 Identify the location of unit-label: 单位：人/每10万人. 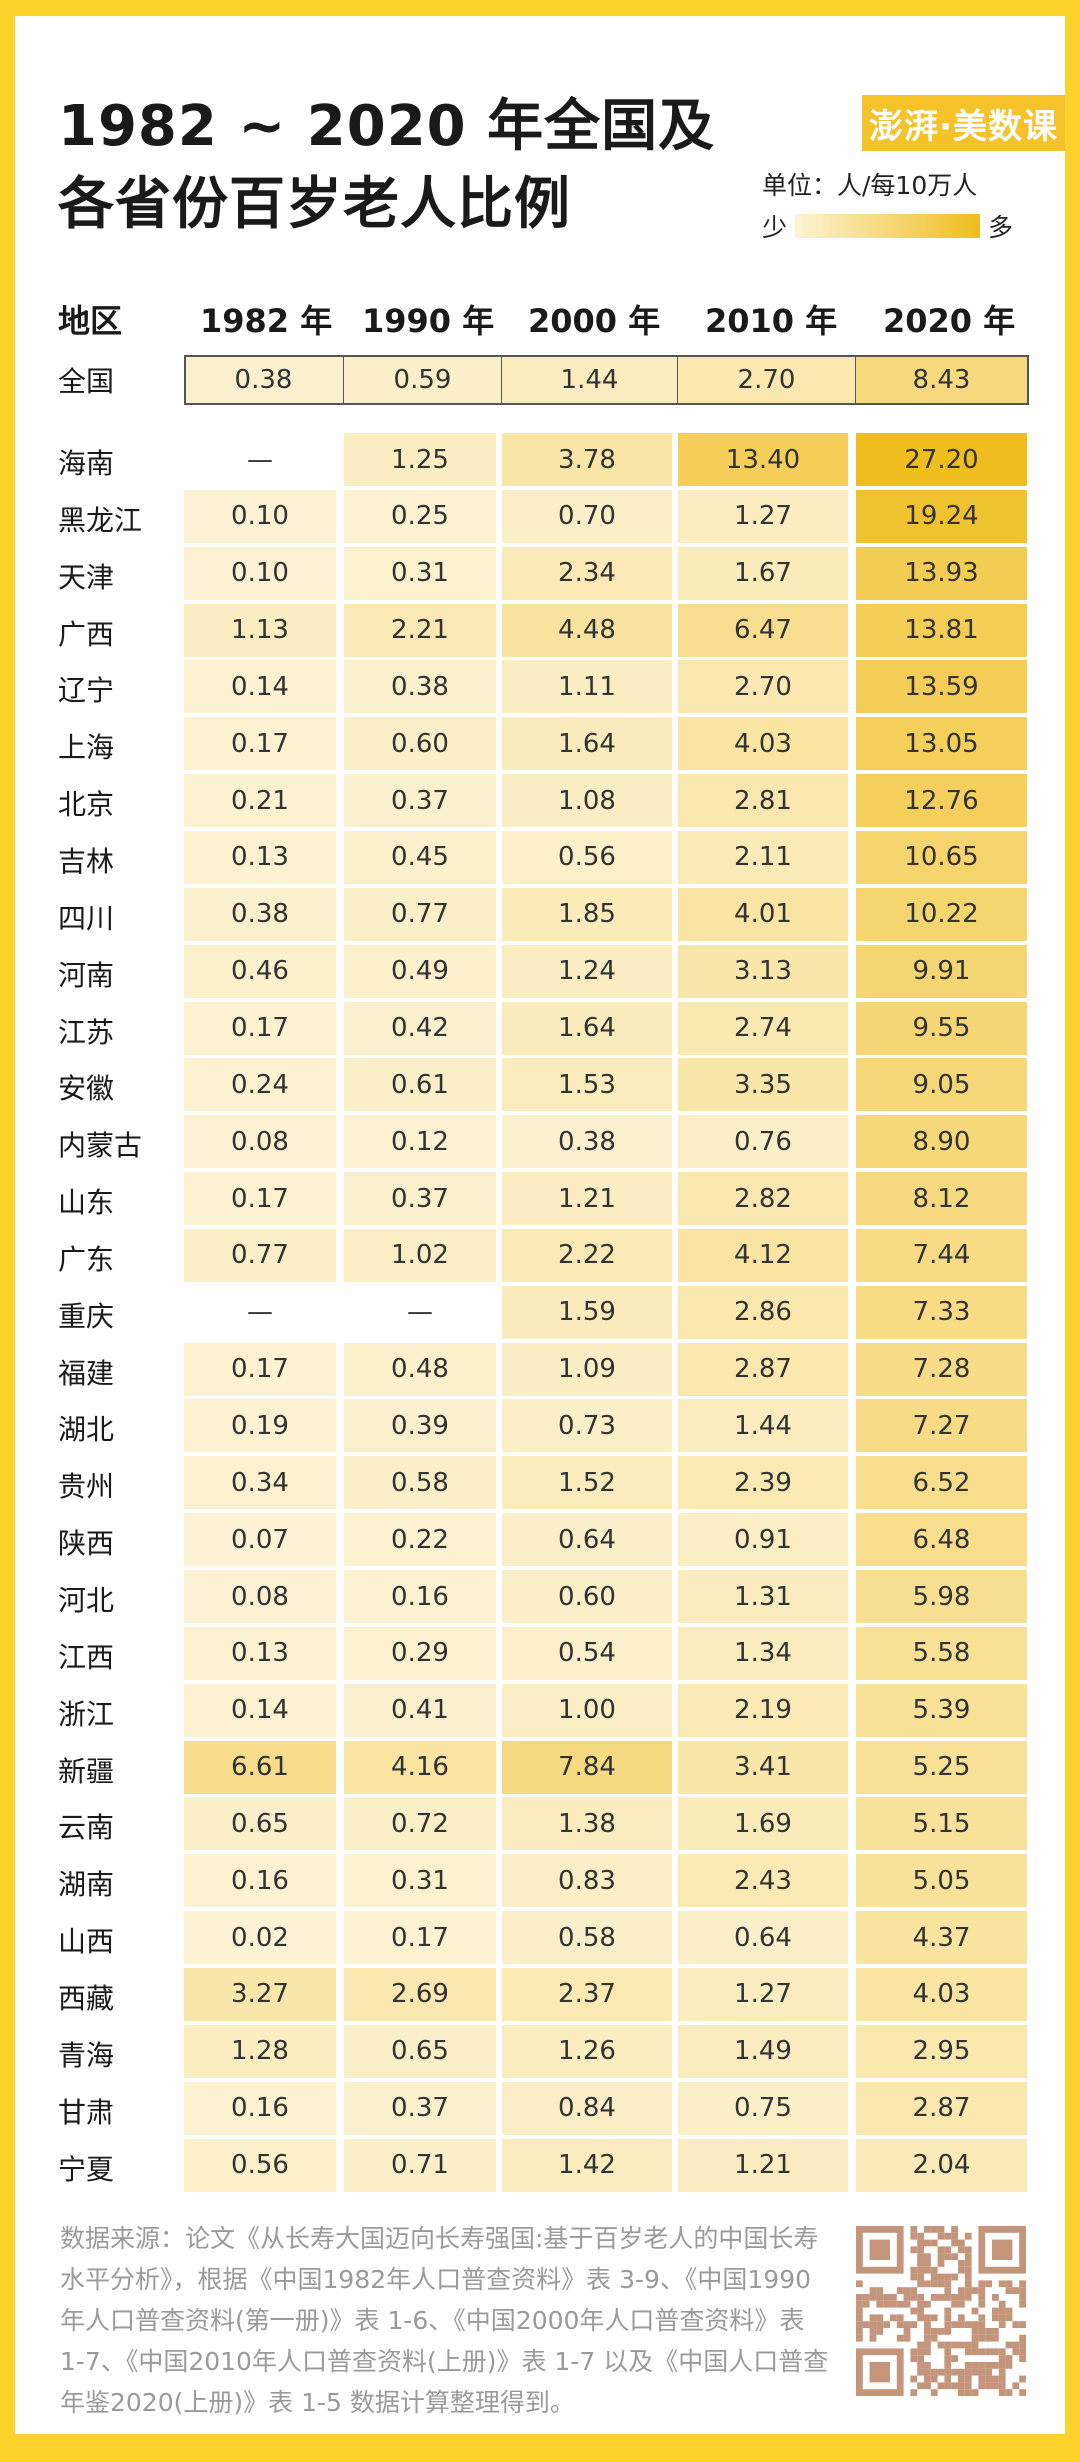
(870, 185).